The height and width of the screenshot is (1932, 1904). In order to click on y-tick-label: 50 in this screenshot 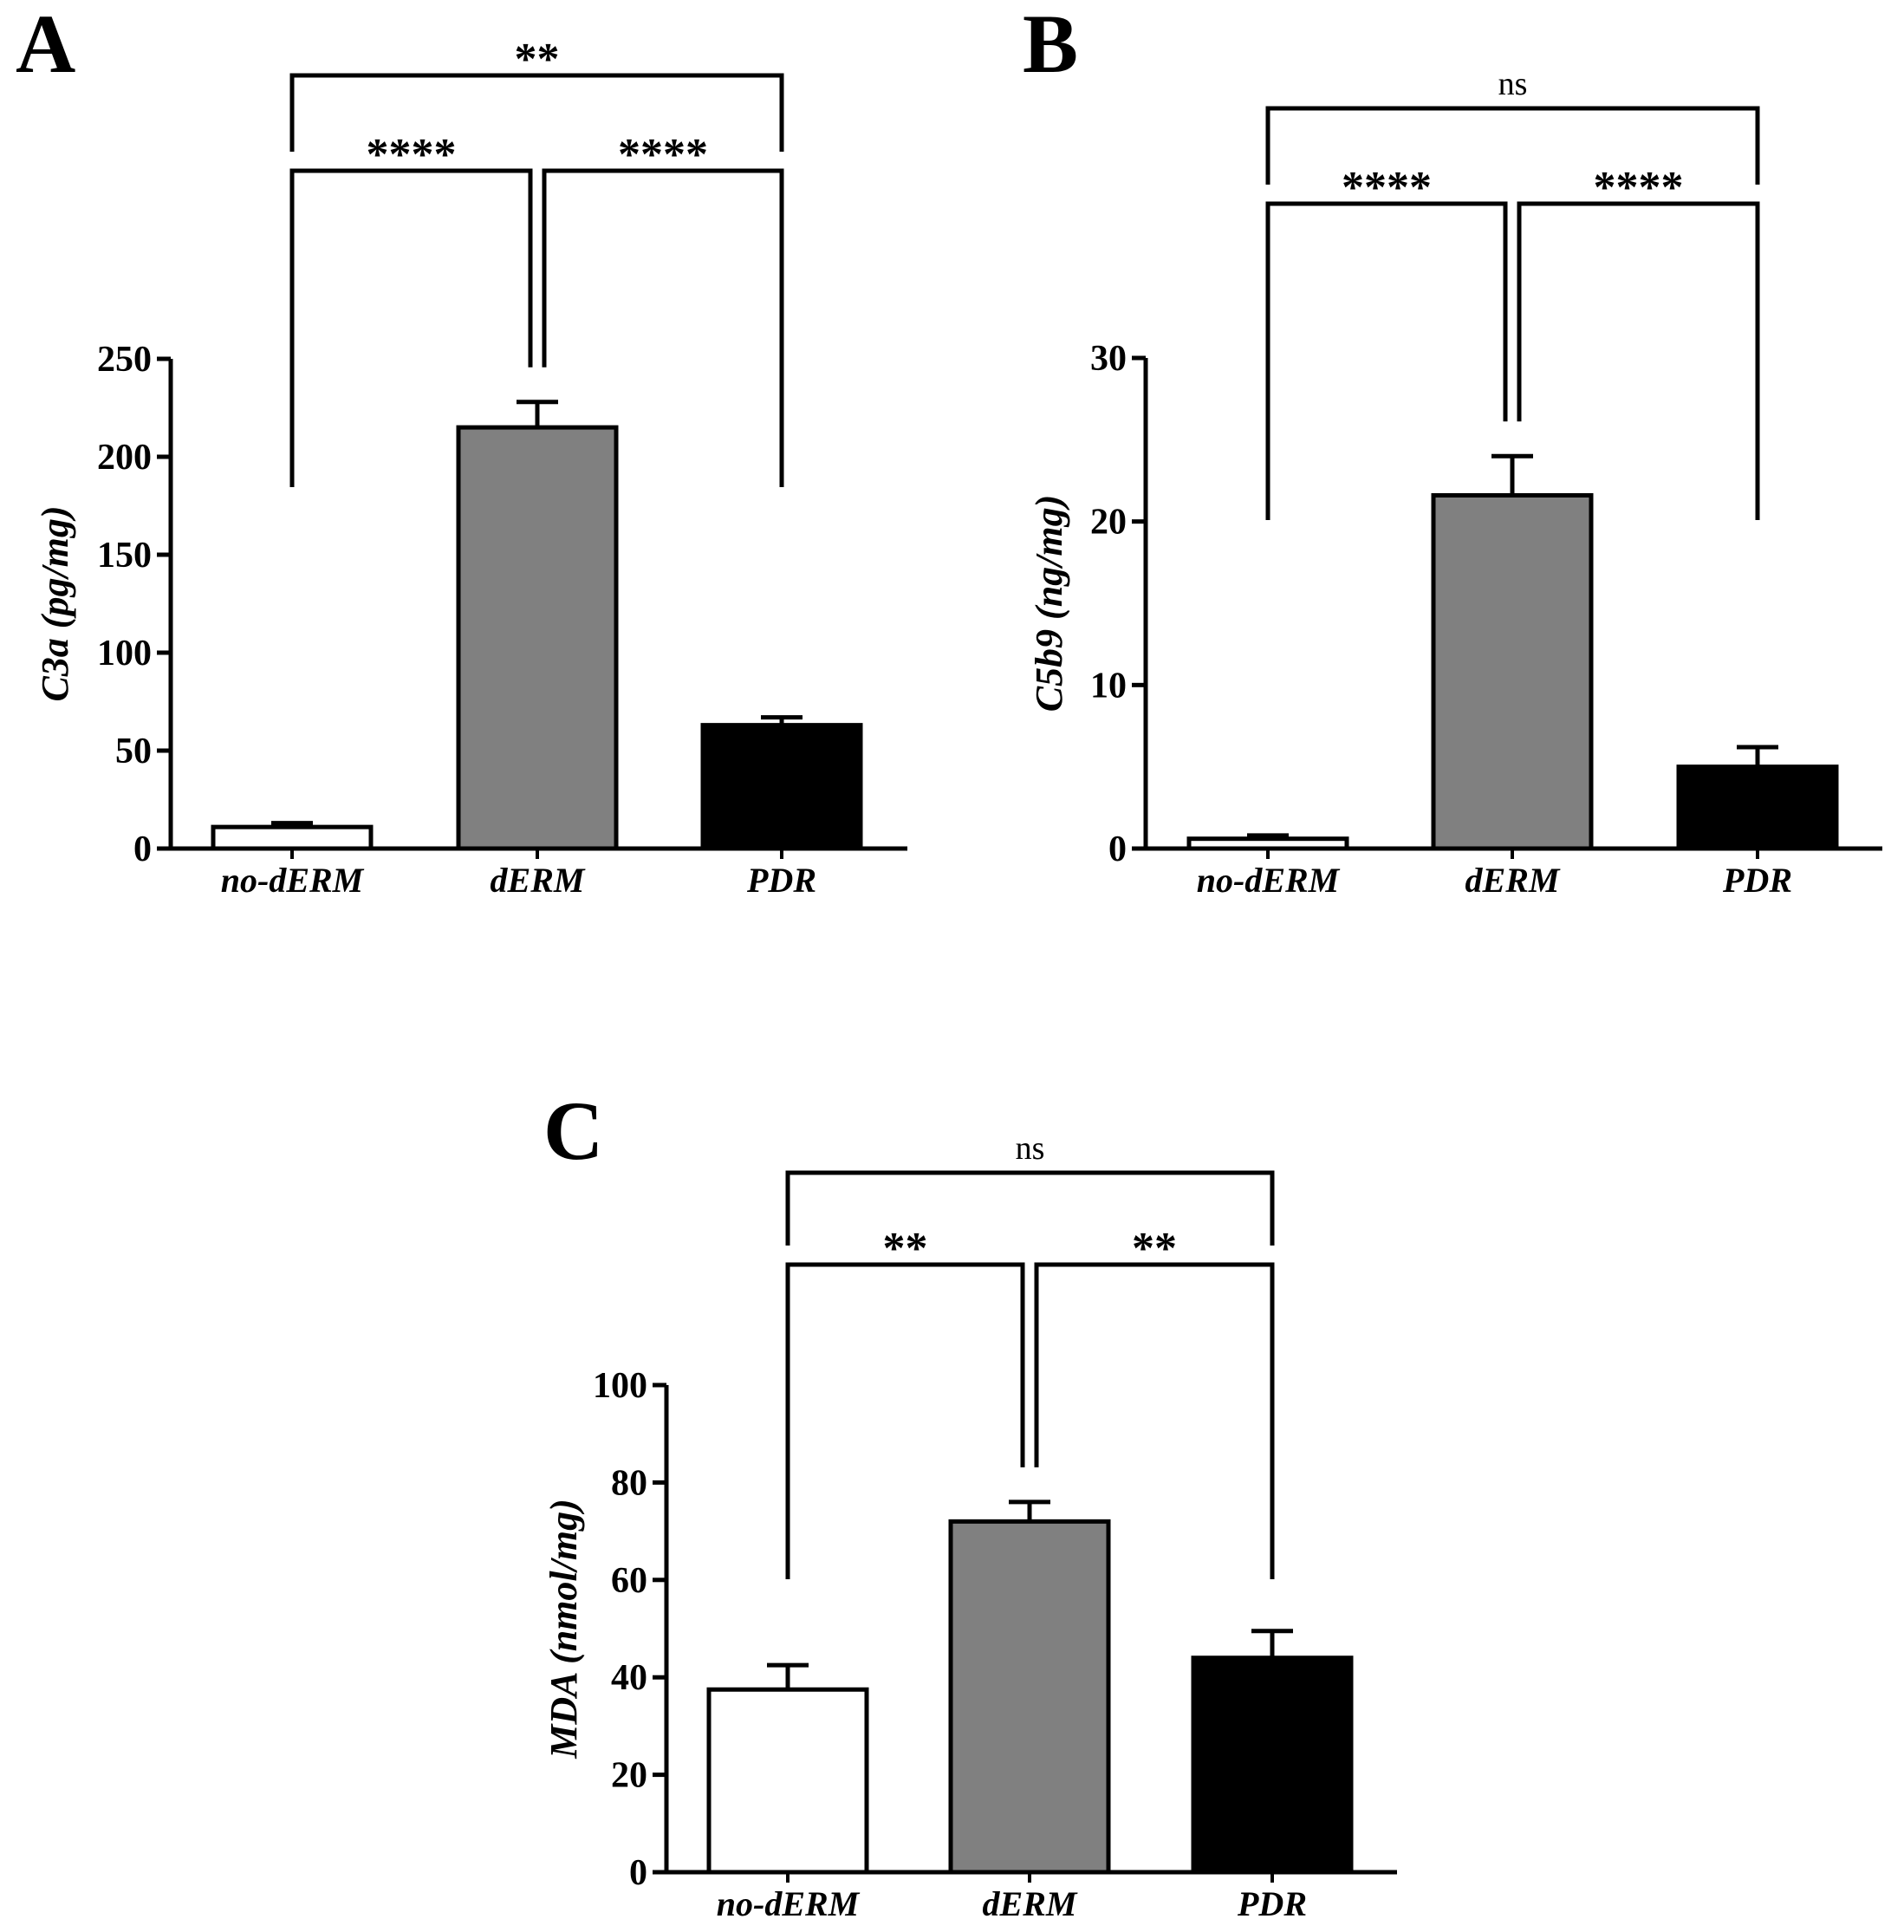, I will do `click(133, 751)`.